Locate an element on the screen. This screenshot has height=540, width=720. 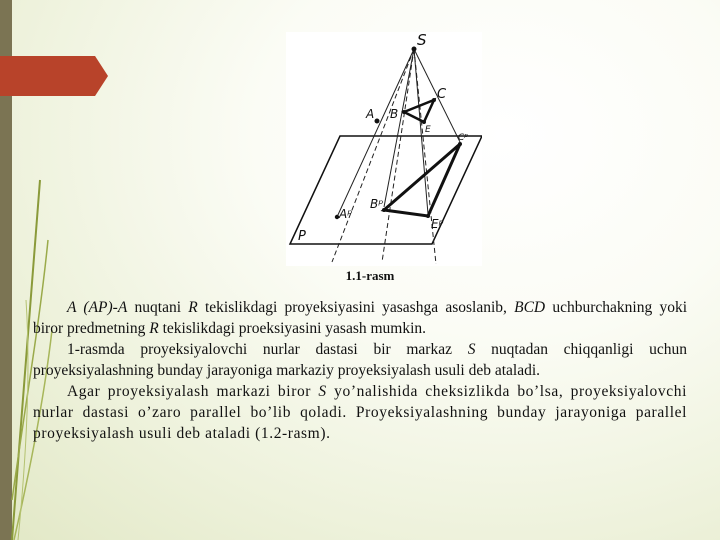
label-b: B is located at coordinates (394, 114).